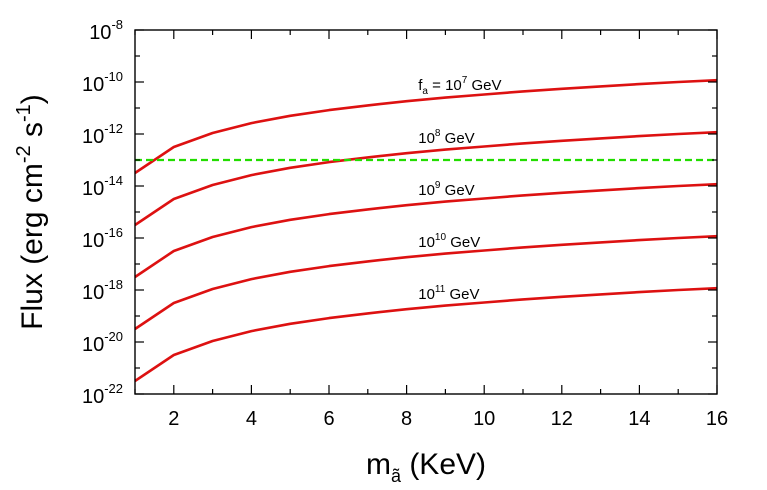 This screenshot has height=490, width=767. What do you see at coordinates (106, 30) in the screenshot?
I see `y-tick-label: 10-8` at bounding box center [106, 30].